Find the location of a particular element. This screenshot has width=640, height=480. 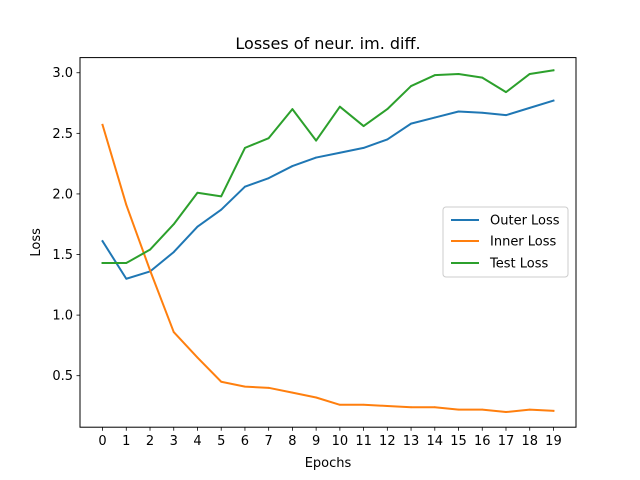

legend: Outer Loss Inner Loss Test Loss is located at coordinates (505, 242).